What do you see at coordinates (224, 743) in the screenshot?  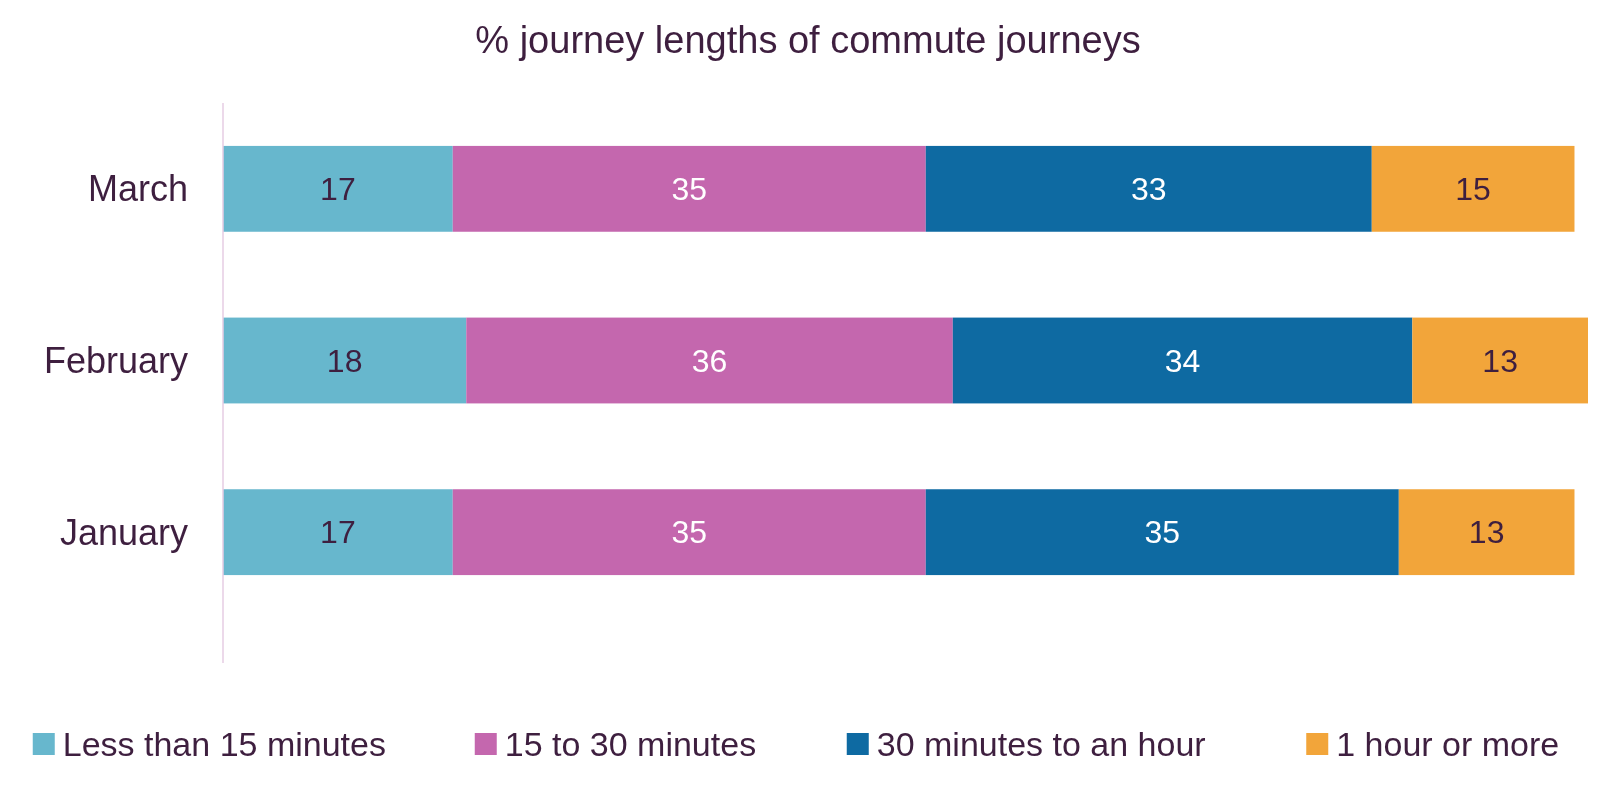 I see `legend-label: Less than 15 minutes` at bounding box center [224, 743].